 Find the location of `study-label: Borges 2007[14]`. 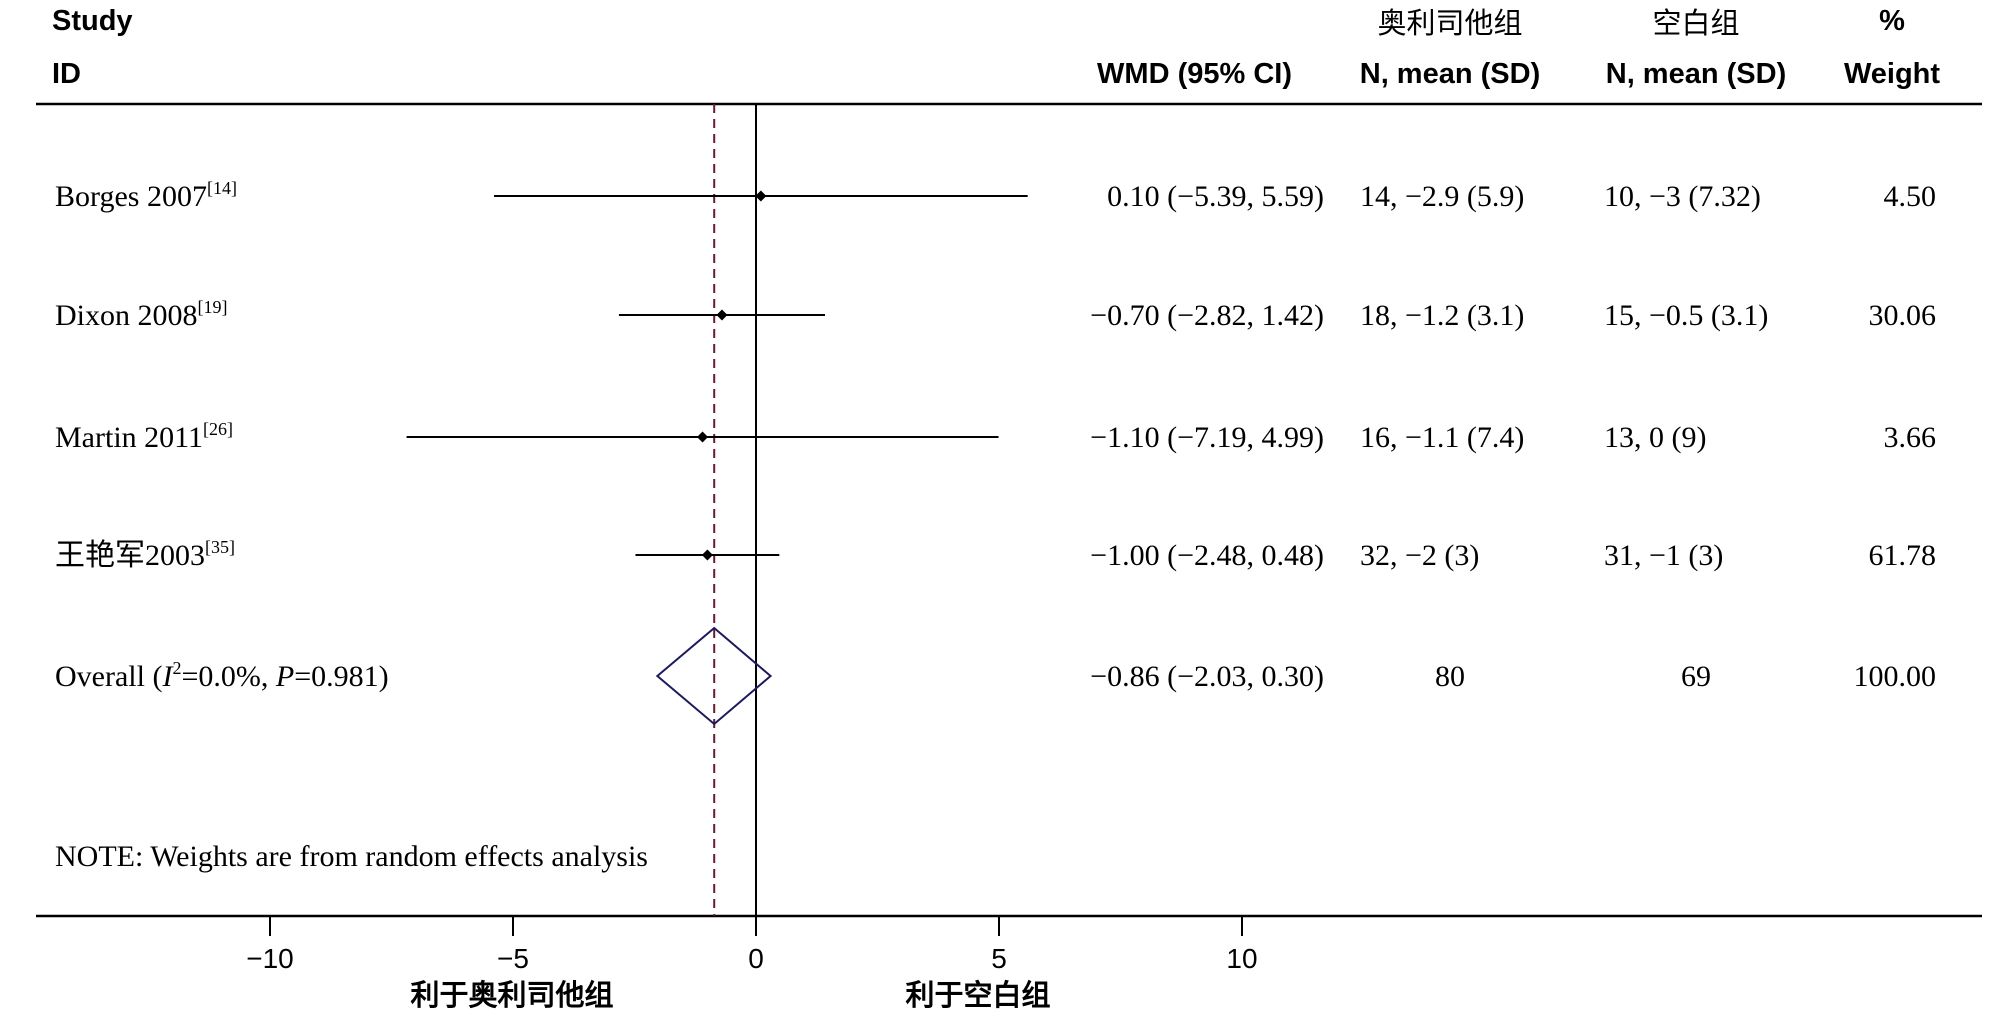

study-label: Borges 2007[14] is located at coordinates (146, 195).